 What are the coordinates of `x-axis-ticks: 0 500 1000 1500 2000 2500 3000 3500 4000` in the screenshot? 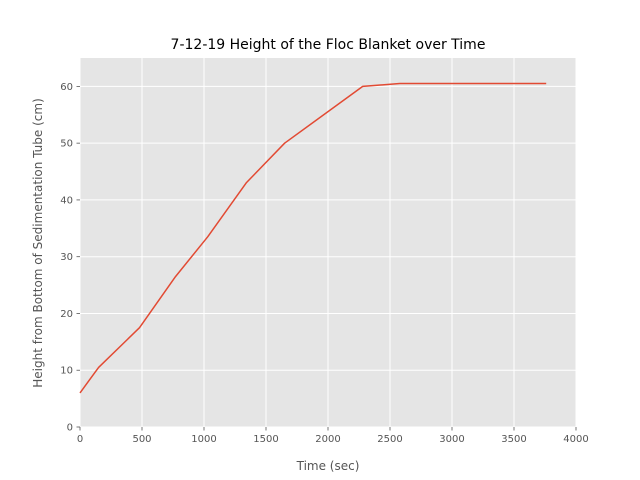 It's located at (333, 436).